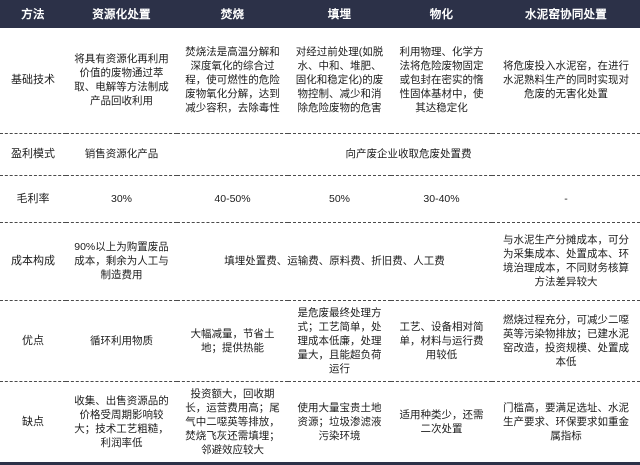 The height and width of the screenshot is (465, 640). I want to click on cell-cost-structure-merged: 填埋处置费、运输费、原料费、折旧费、人工费, so click(334, 261).